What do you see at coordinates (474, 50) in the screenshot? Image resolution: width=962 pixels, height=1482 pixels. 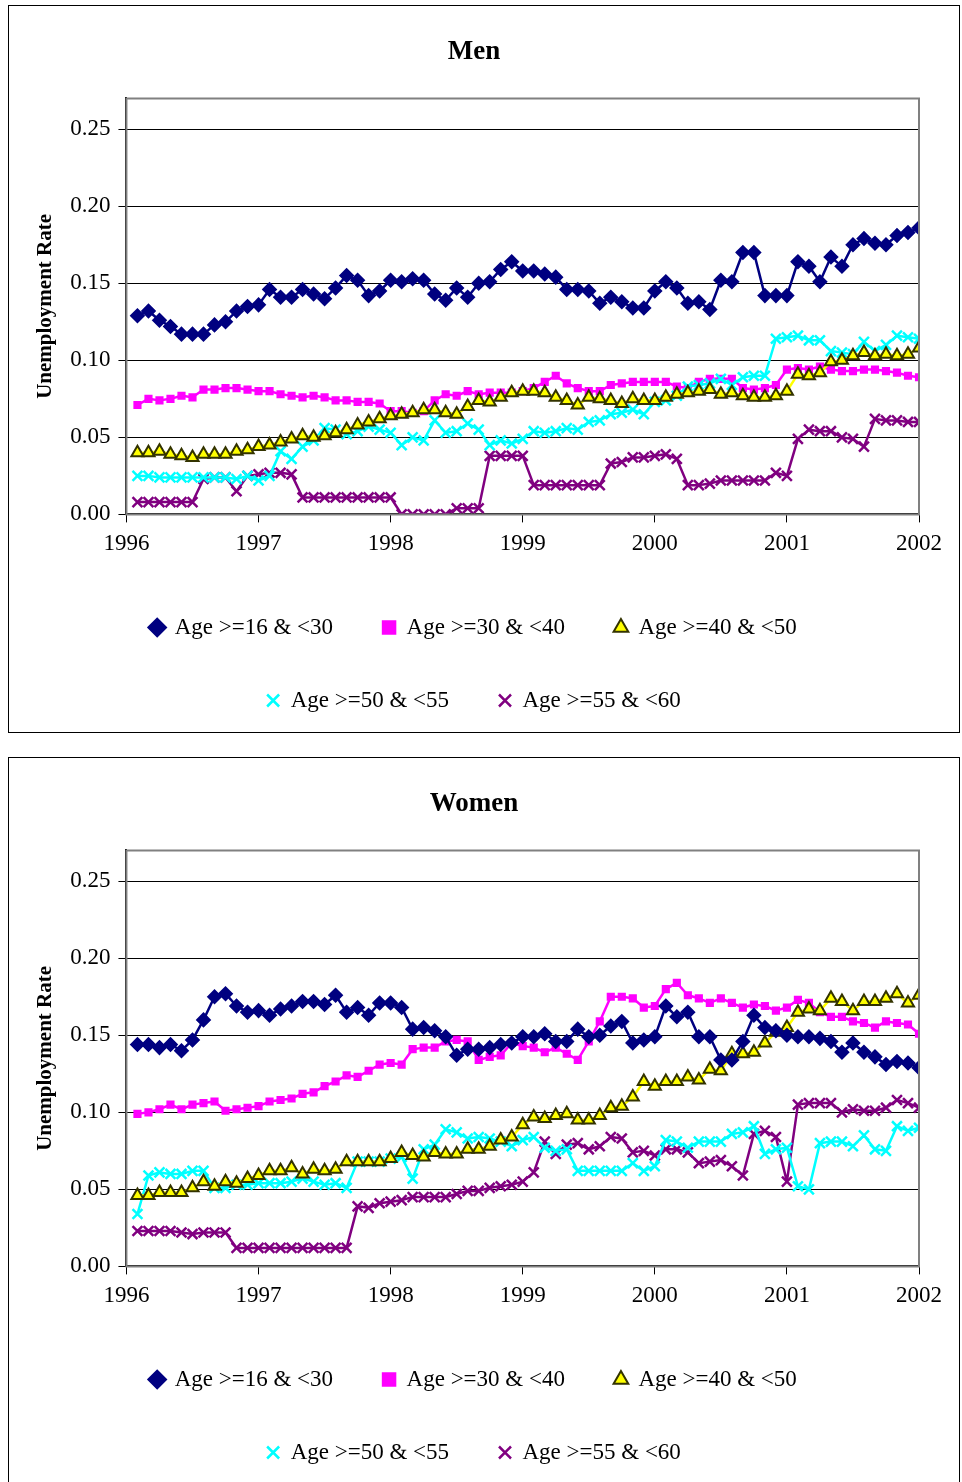 I see `chart-title: Men` at bounding box center [474, 50].